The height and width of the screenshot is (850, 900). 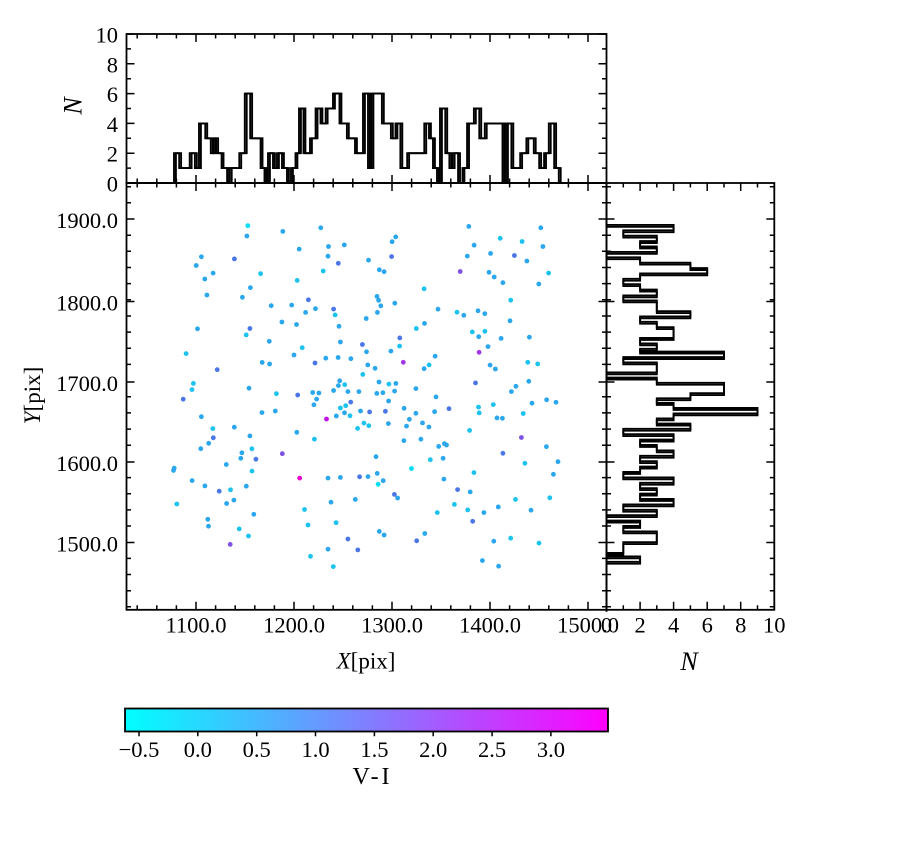 I want to click on svg-text: 3.0, so click(x=551, y=749).